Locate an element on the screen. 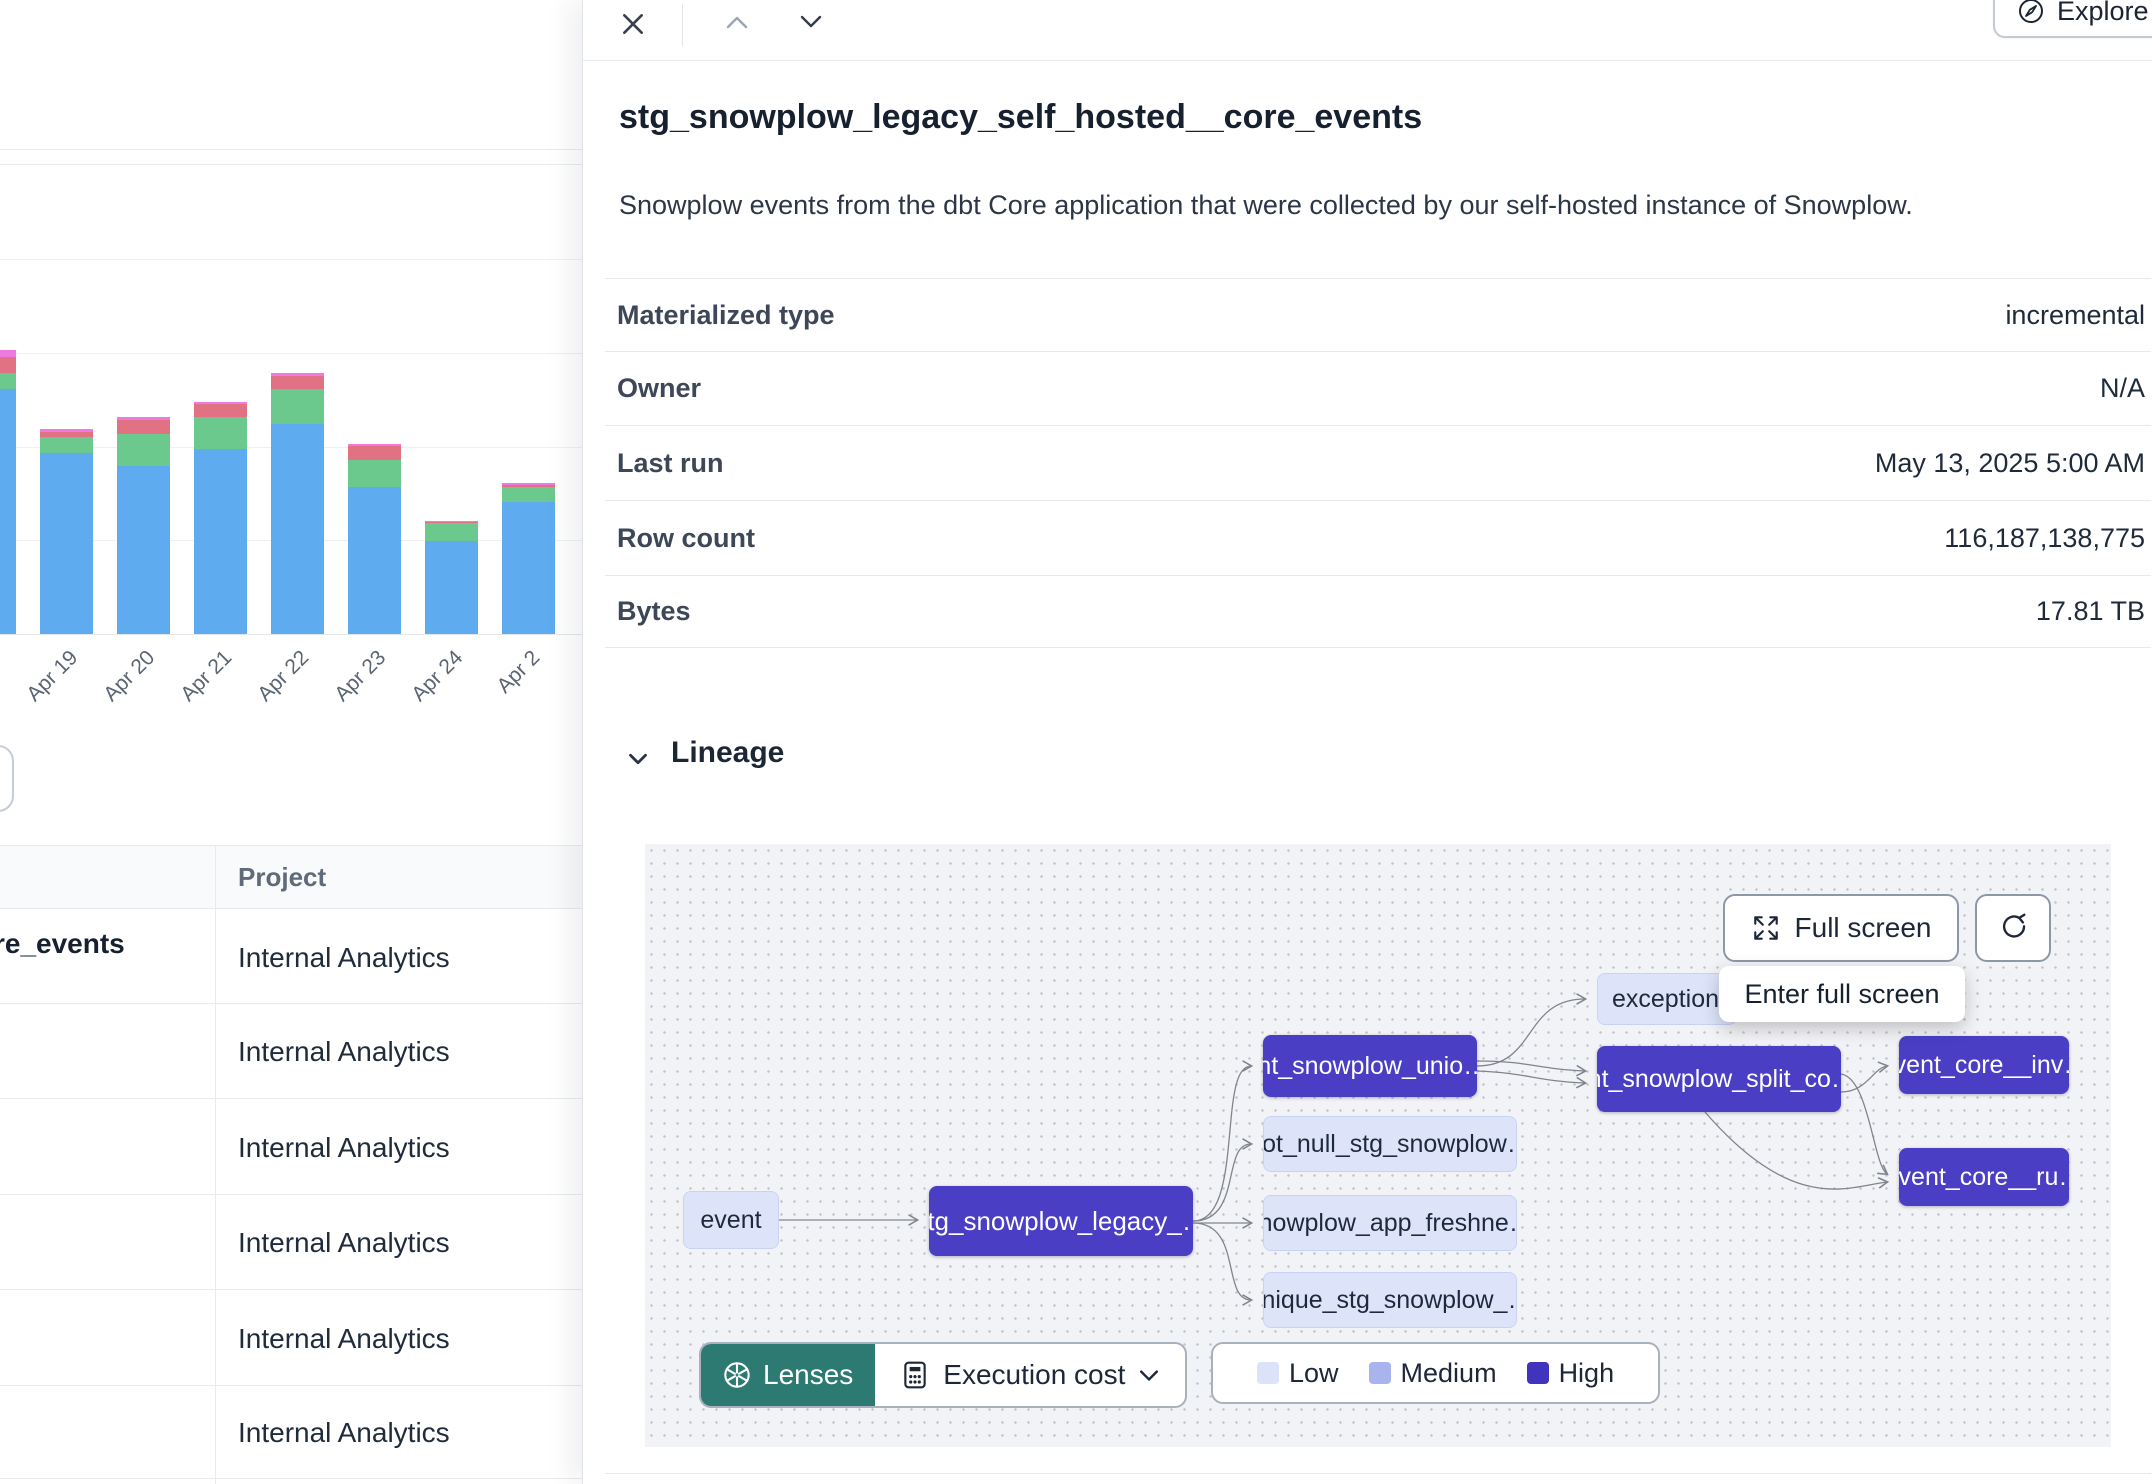 The height and width of the screenshot is (1484, 2152). metadata-label: Last run is located at coordinates (670, 462).